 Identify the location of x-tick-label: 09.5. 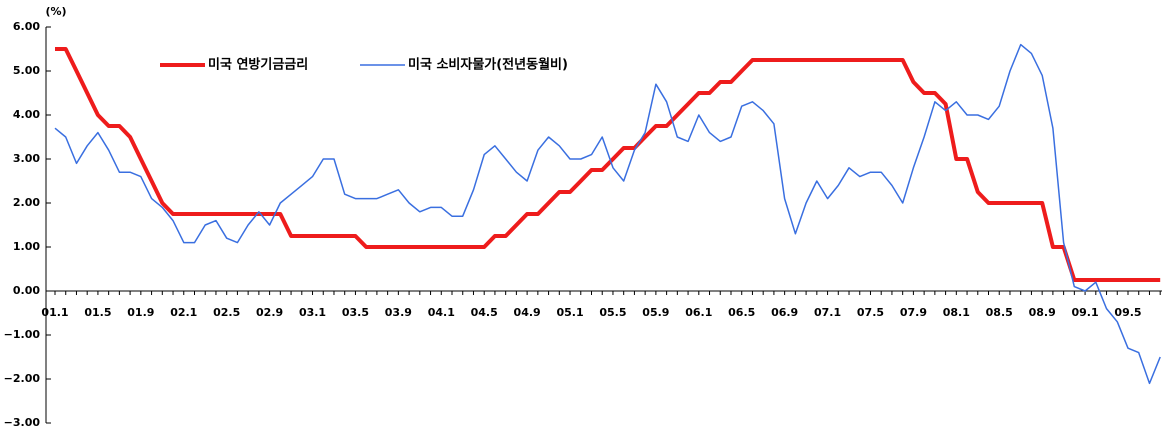
(1127, 312).